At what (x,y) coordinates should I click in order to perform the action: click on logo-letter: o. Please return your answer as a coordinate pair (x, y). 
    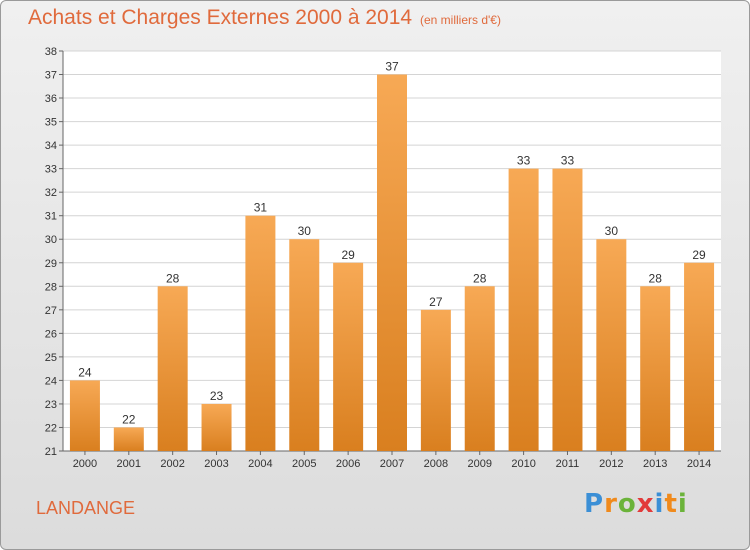
    Looking at the image, I should click on (627, 504).